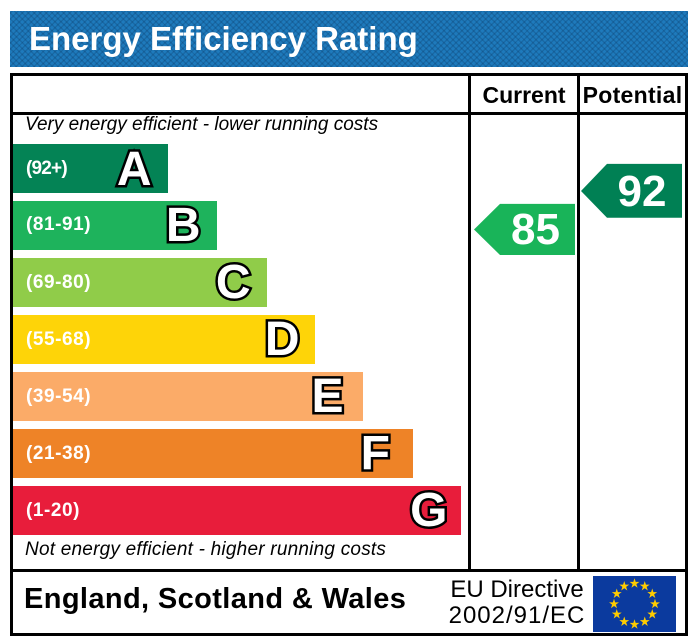 This screenshot has width=700, height=642. What do you see at coordinates (642, 191) in the screenshot?
I see `svg-text: 92` at bounding box center [642, 191].